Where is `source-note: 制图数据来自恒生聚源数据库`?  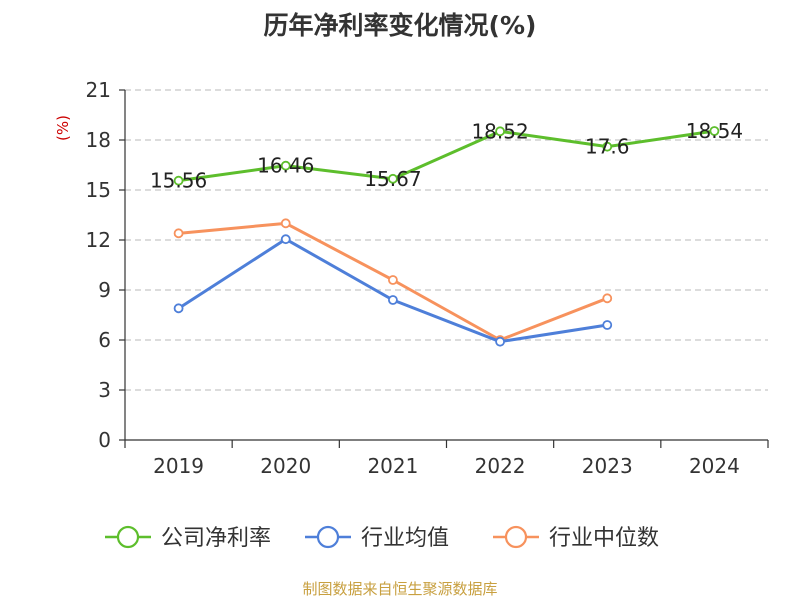
source-note: 制图数据来自恒生聚源数据库 is located at coordinates (399, 589).